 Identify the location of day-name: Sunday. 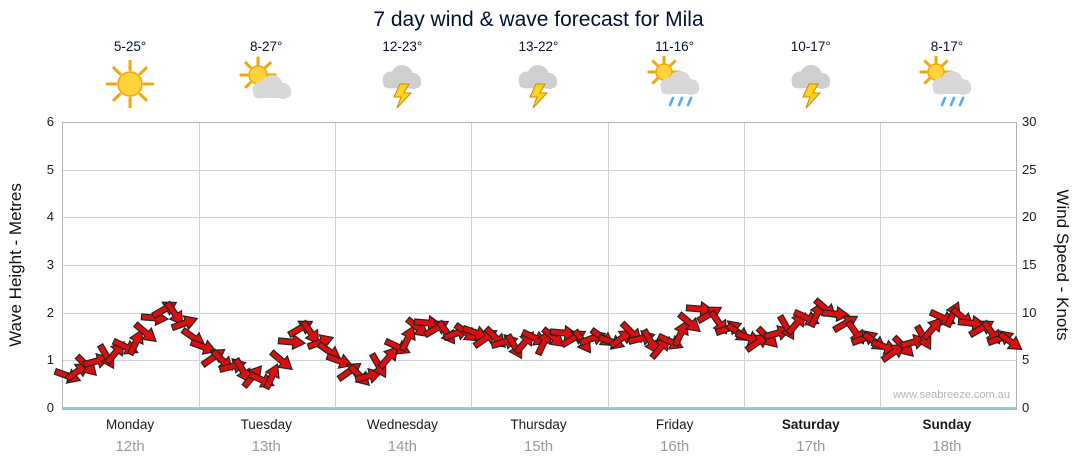
(947, 425).